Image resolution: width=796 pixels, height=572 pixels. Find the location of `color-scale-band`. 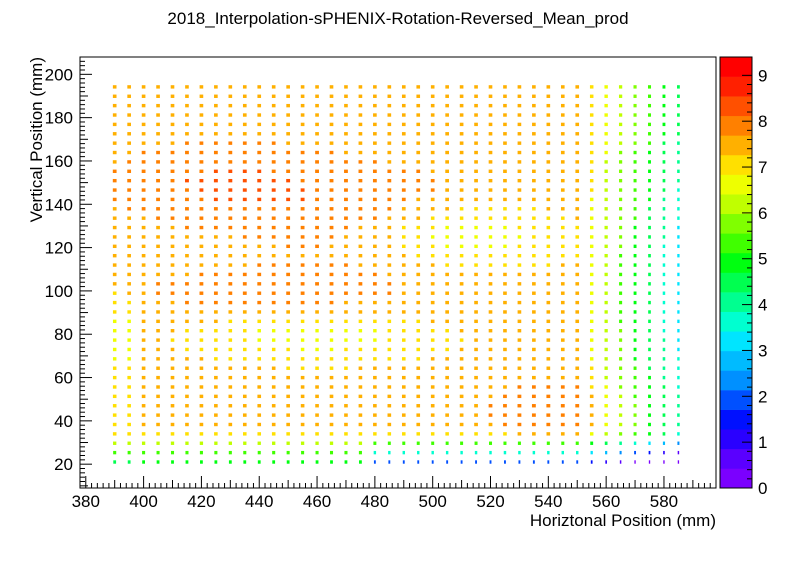

color-scale-band is located at coordinates (736, 86).